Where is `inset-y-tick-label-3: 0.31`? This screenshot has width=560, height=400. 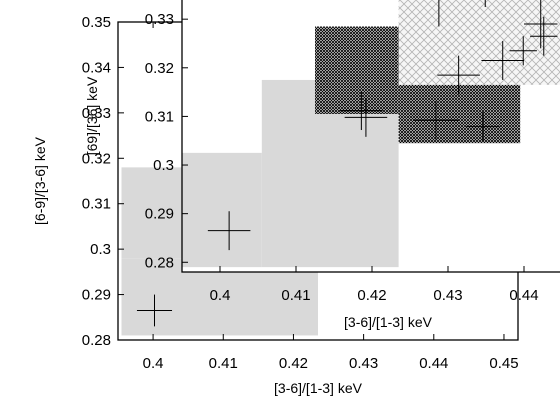 inset-y-tick-label-3: 0.31 is located at coordinates (159, 116).